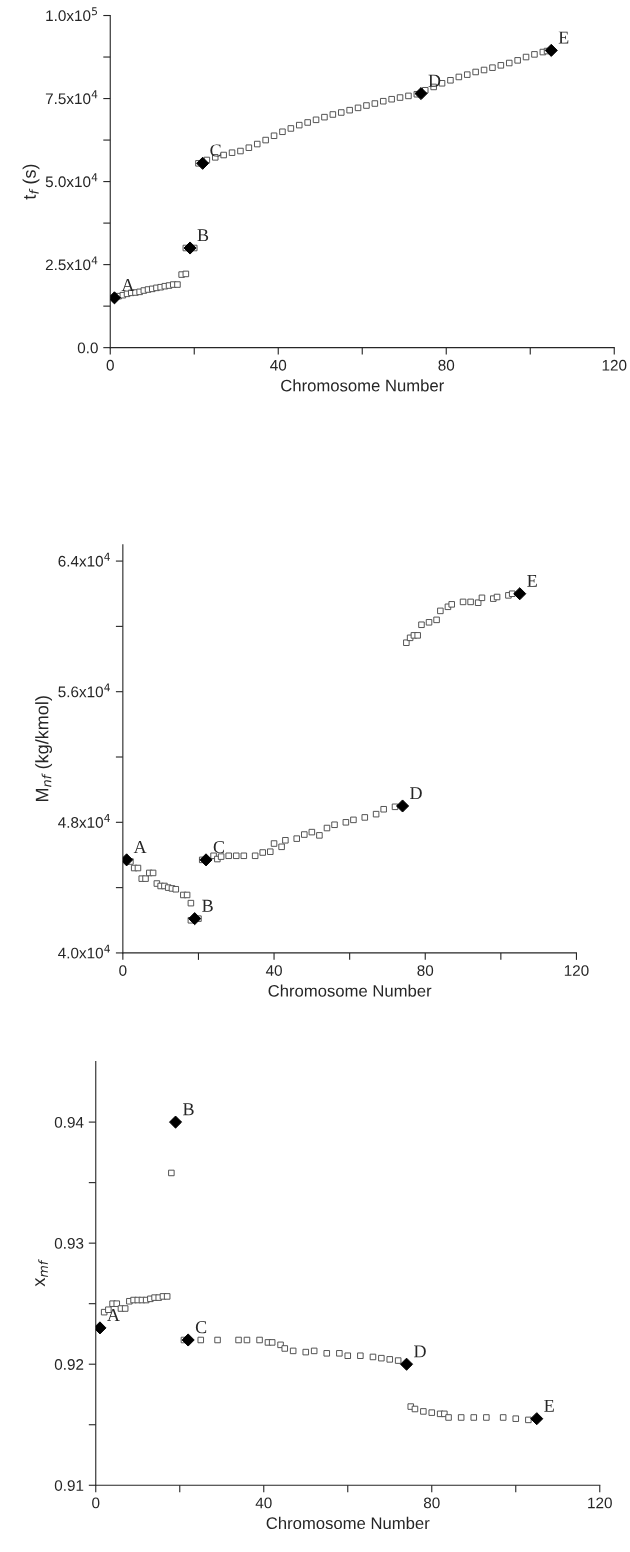 The image size is (630, 1552). What do you see at coordinates (84, 951) in the screenshot?
I see `y-tick-label: 4.0x10$^{4}$` at bounding box center [84, 951].